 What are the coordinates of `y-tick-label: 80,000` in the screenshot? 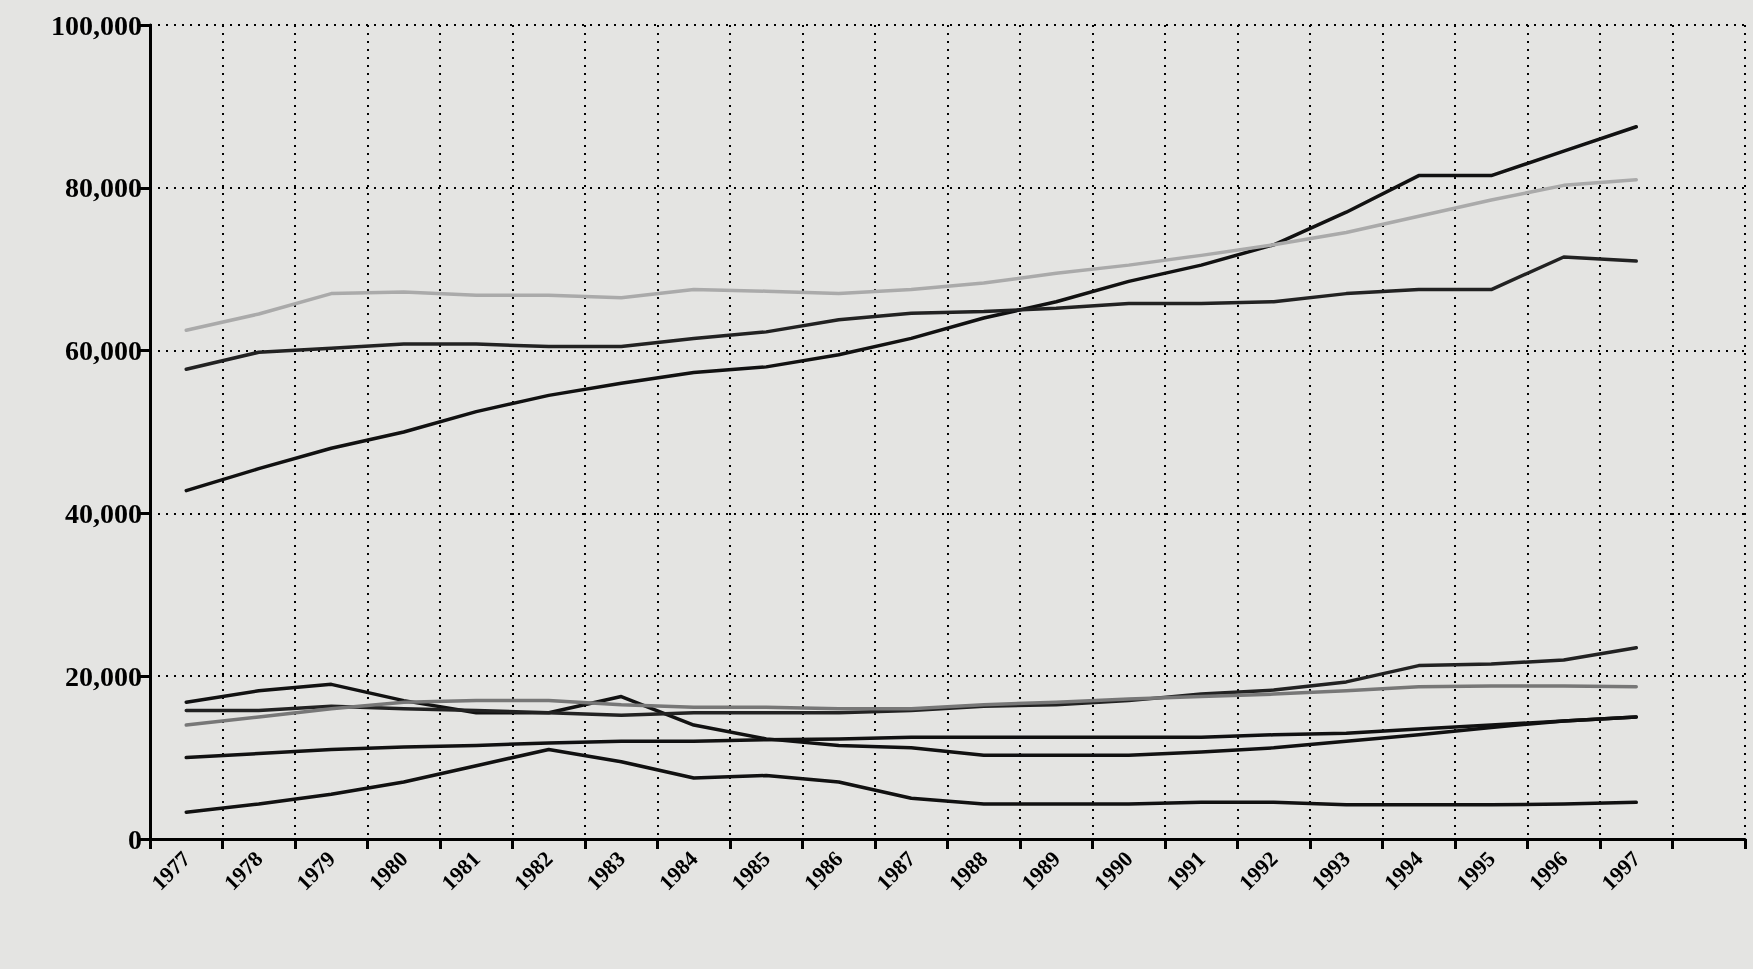 It's located at (103, 188).